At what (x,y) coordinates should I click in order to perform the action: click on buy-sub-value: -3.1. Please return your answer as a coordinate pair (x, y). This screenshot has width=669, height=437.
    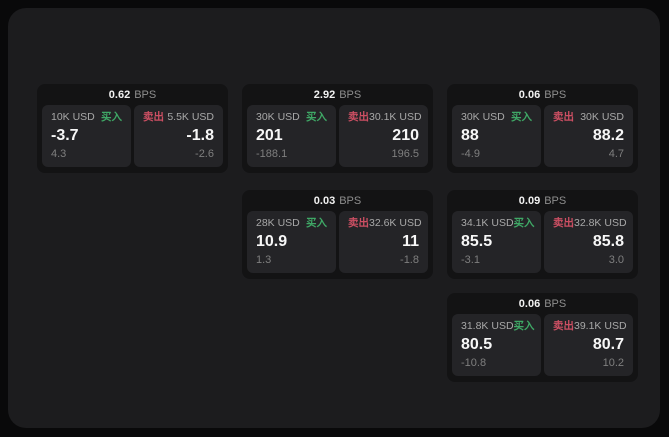
    Looking at the image, I should click on (470, 260).